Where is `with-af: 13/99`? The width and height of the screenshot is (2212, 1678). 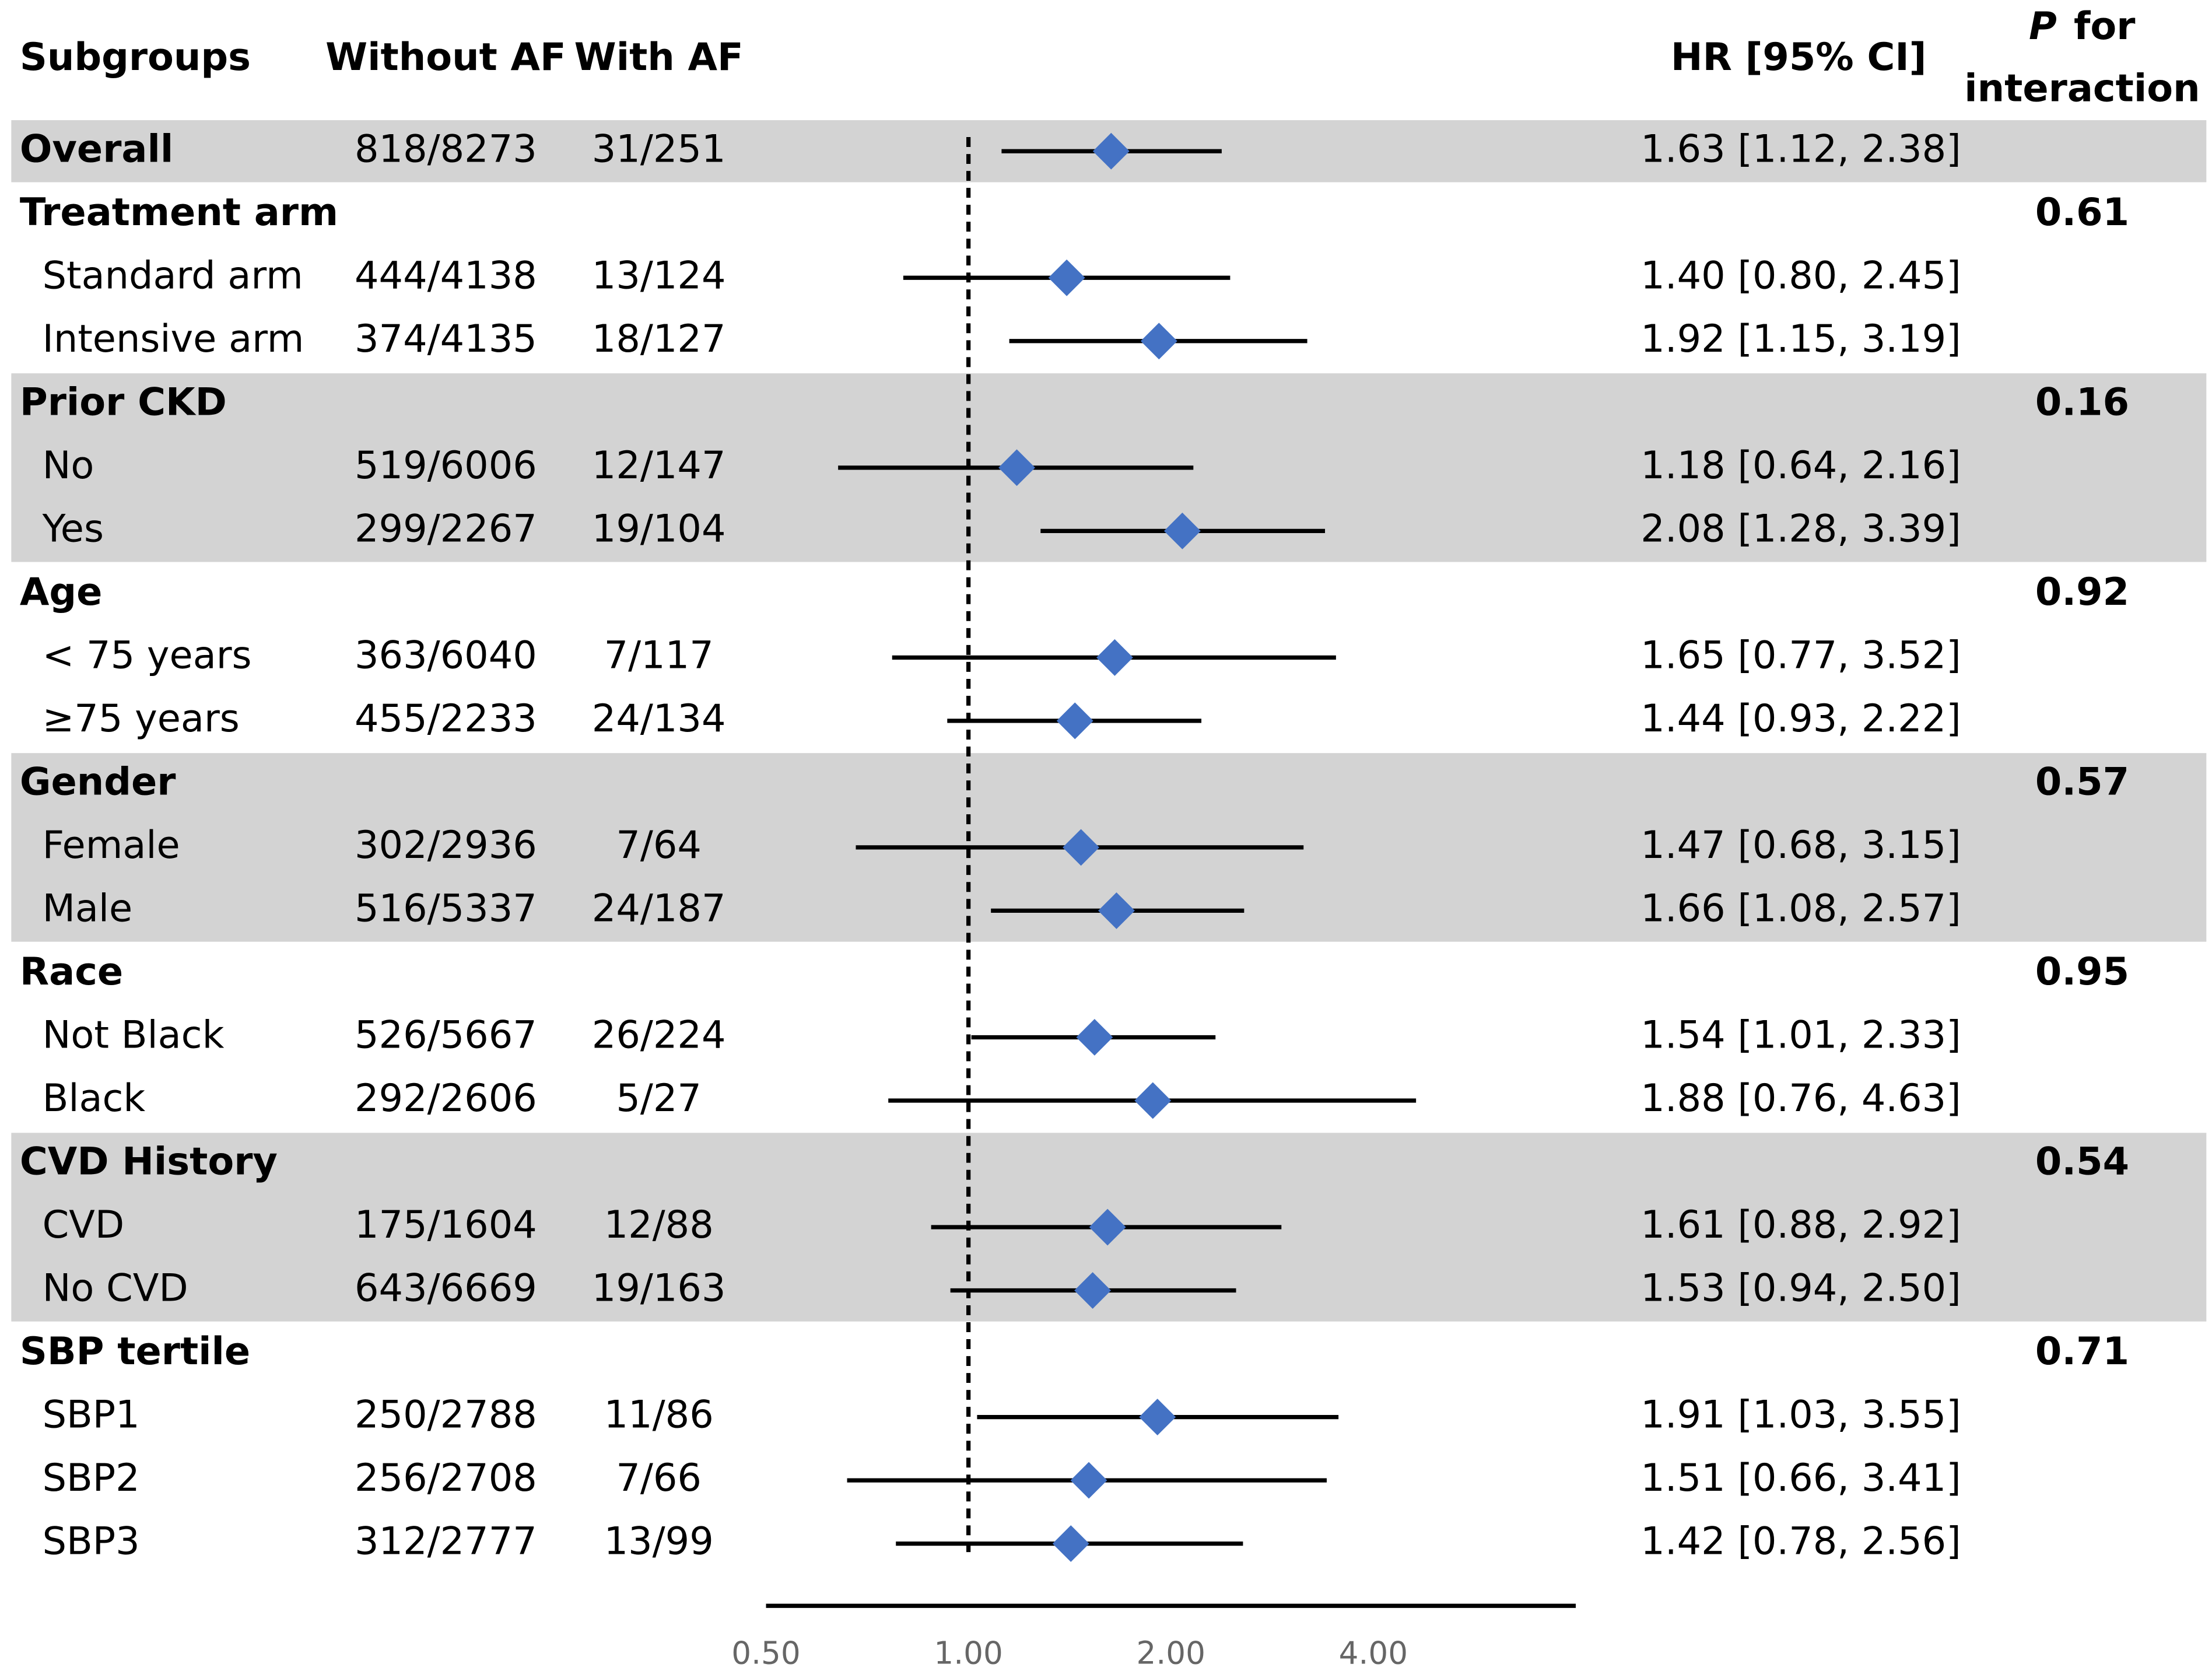
with-af: 13/99 is located at coordinates (659, 1541).